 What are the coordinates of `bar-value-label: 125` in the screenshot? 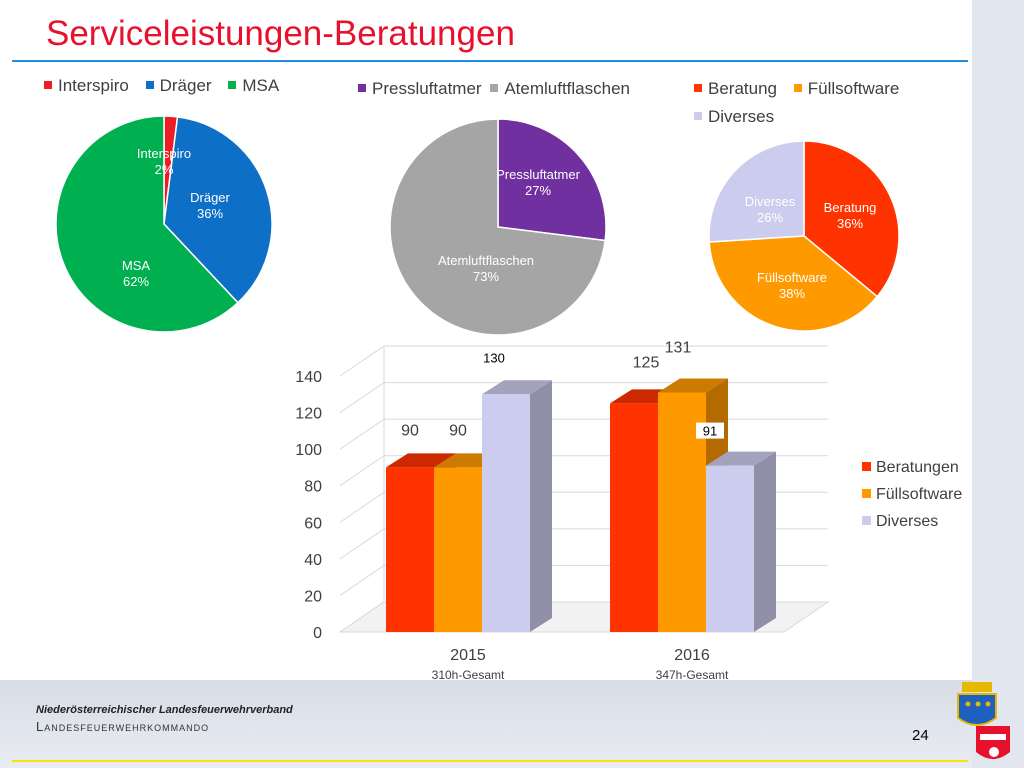 It's located at (646, 362).